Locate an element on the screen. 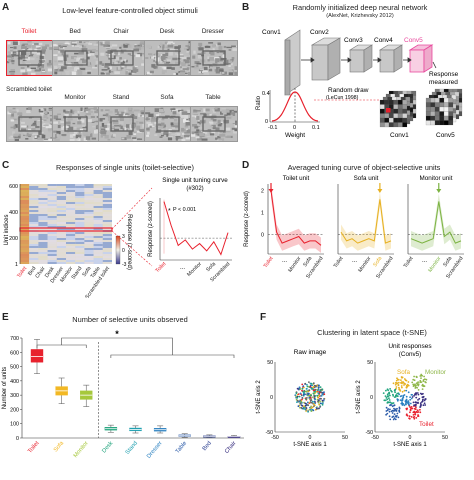 The width and height of the screenshot is (474, 480). tsne-right-xlabel: t-SNE axis 1 is located at coordinates (410, 445).